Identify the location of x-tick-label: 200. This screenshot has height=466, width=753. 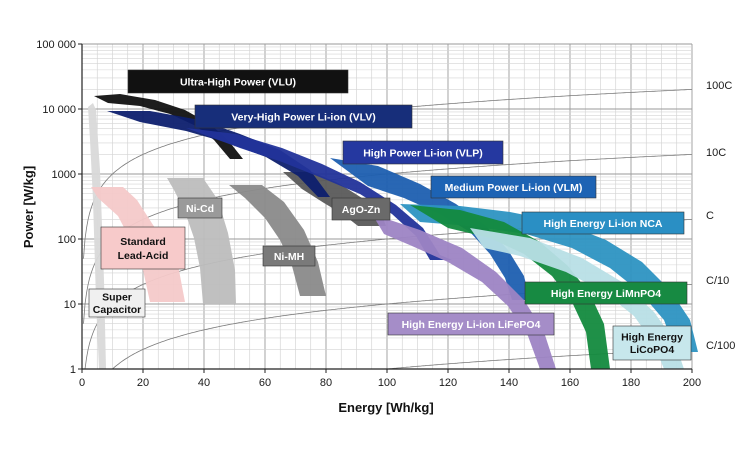
(692, 383).